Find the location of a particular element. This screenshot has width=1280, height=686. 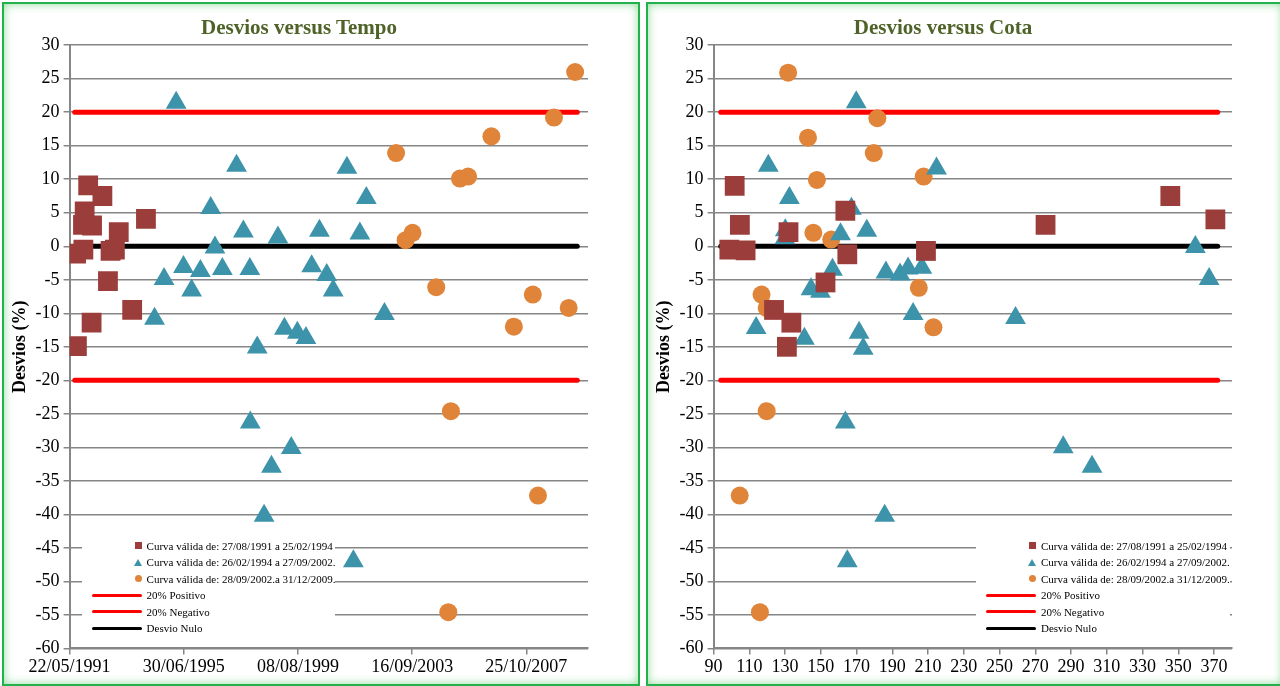

x-tick-label: 90 is located at coordinates (713, 665).